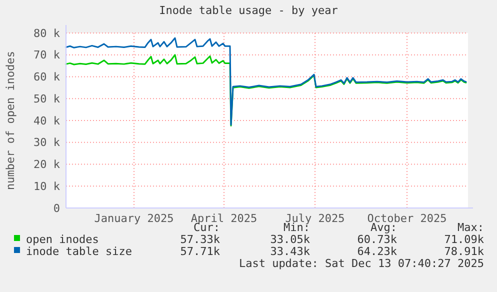 The height and width of the screenshot is (292, 497). I want to click on text: Avg:, so click(383, 227).